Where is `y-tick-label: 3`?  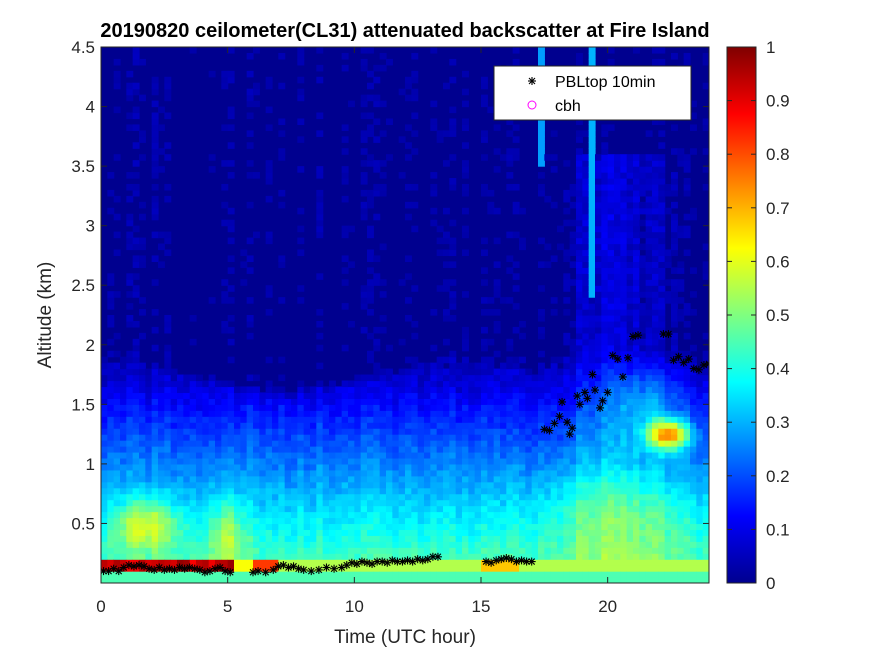 y-tick-label: 3 is located at coordinates (90, 226).